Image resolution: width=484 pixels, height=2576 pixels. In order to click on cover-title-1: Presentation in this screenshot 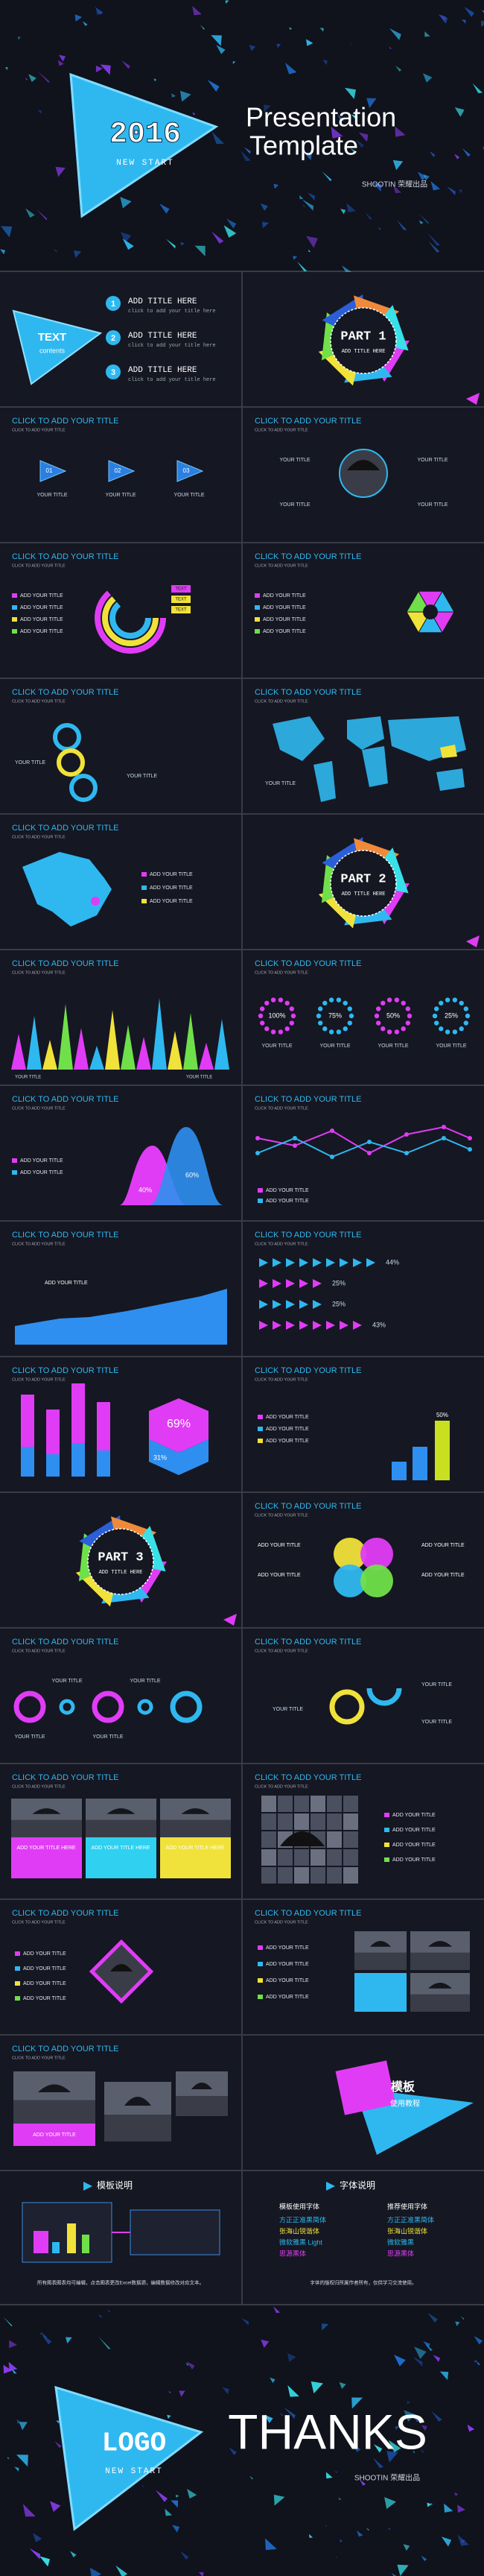, I will do `click(321, 118)`.